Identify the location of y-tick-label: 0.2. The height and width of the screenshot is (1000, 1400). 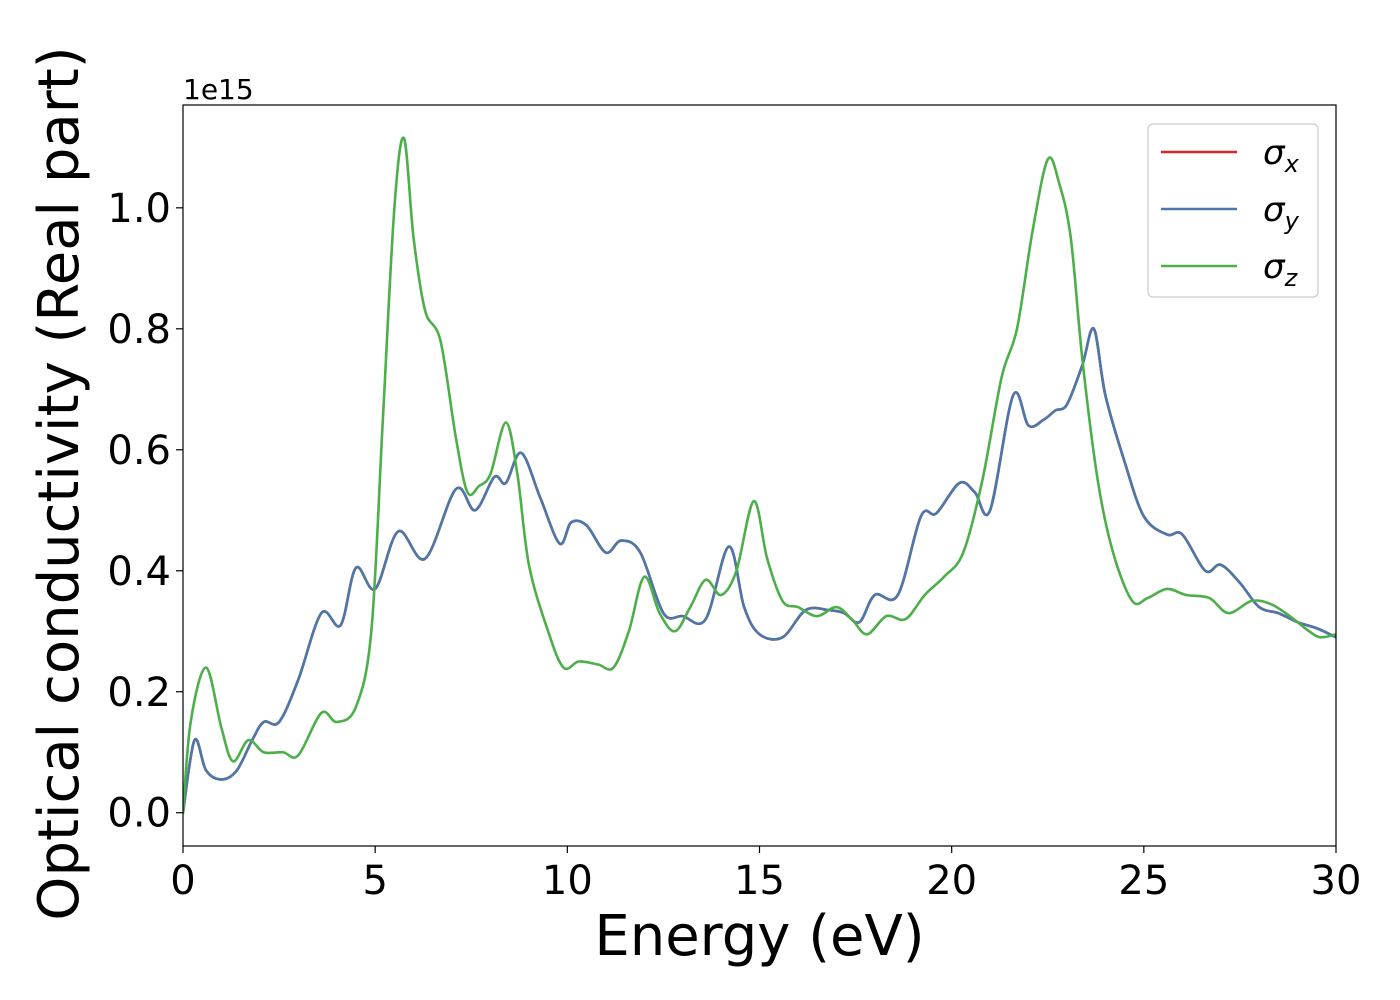
(139, 693).